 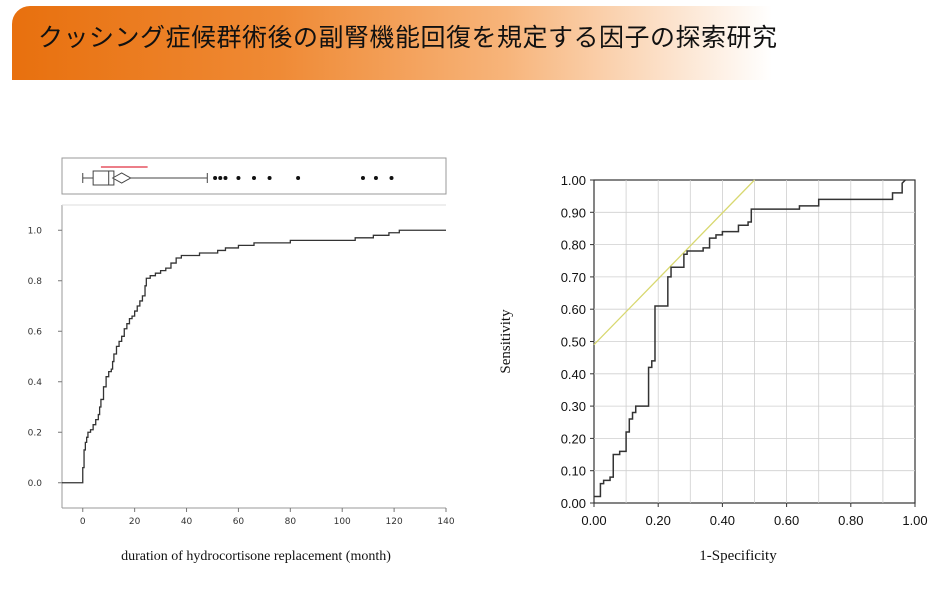 What do you see at coordinates (573, 406) in the screenshot?
I see `roc-y-tick-label-3: 0.30` at bounding box center [573, 406].